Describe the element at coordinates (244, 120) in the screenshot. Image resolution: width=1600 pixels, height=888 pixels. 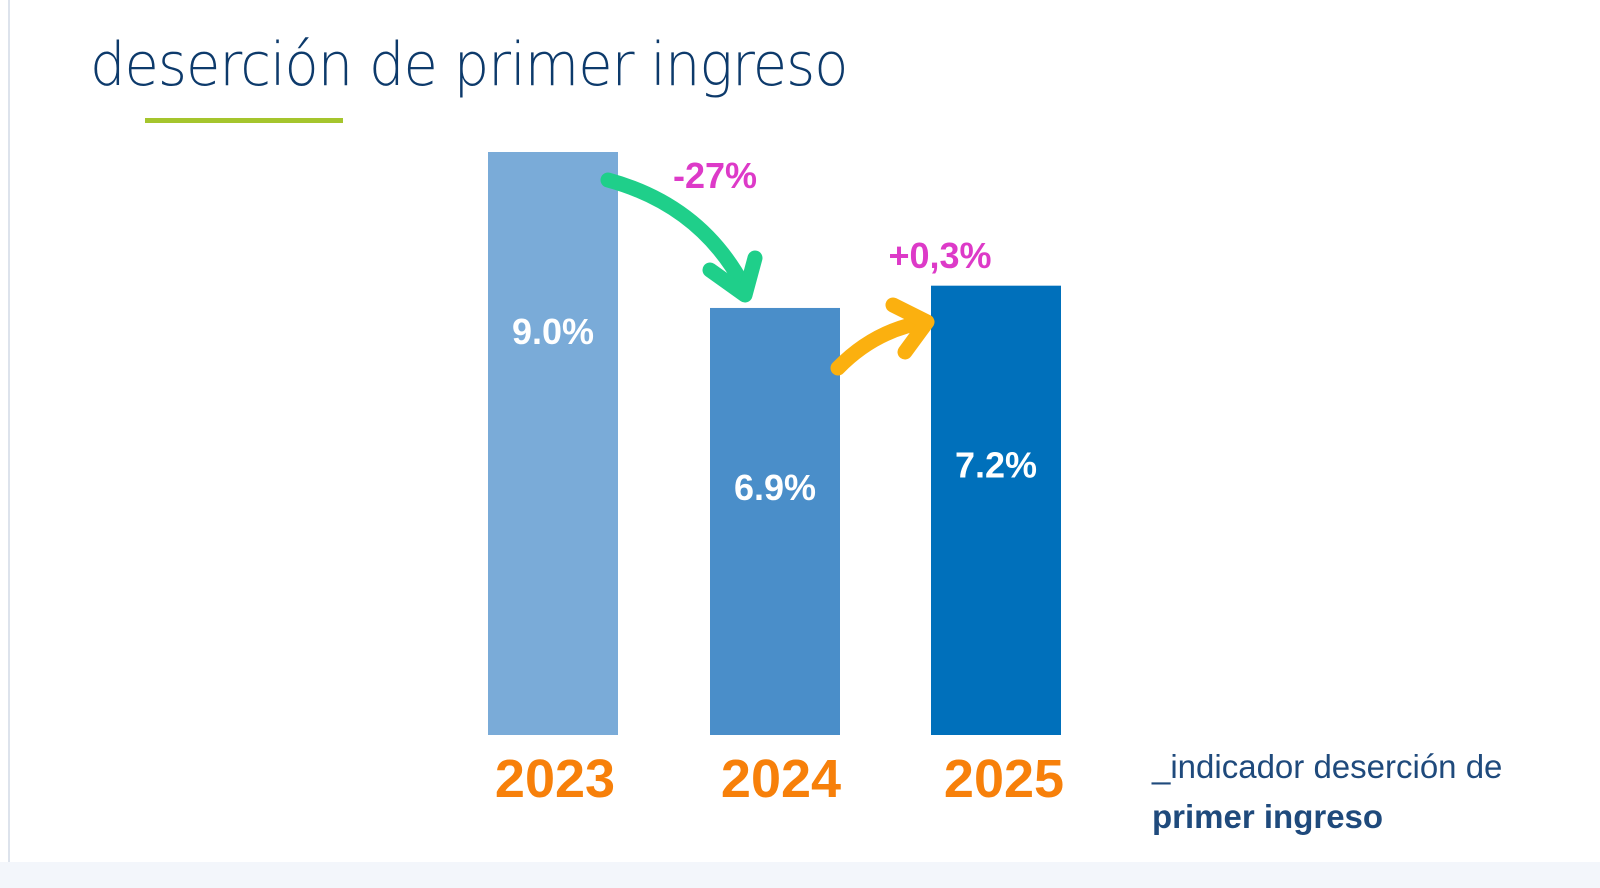
I see `title-accent-line` at that location.